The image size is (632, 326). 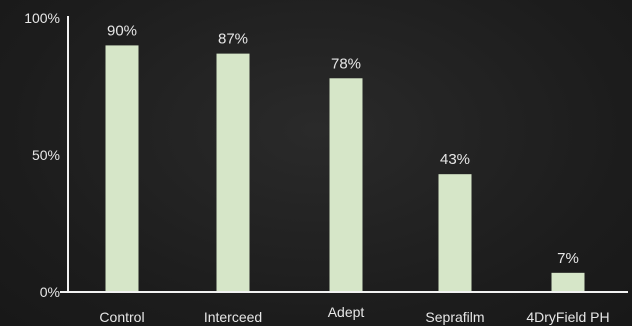 I want to click on bar-4dryfield-ph, so click(x=568, y=282).